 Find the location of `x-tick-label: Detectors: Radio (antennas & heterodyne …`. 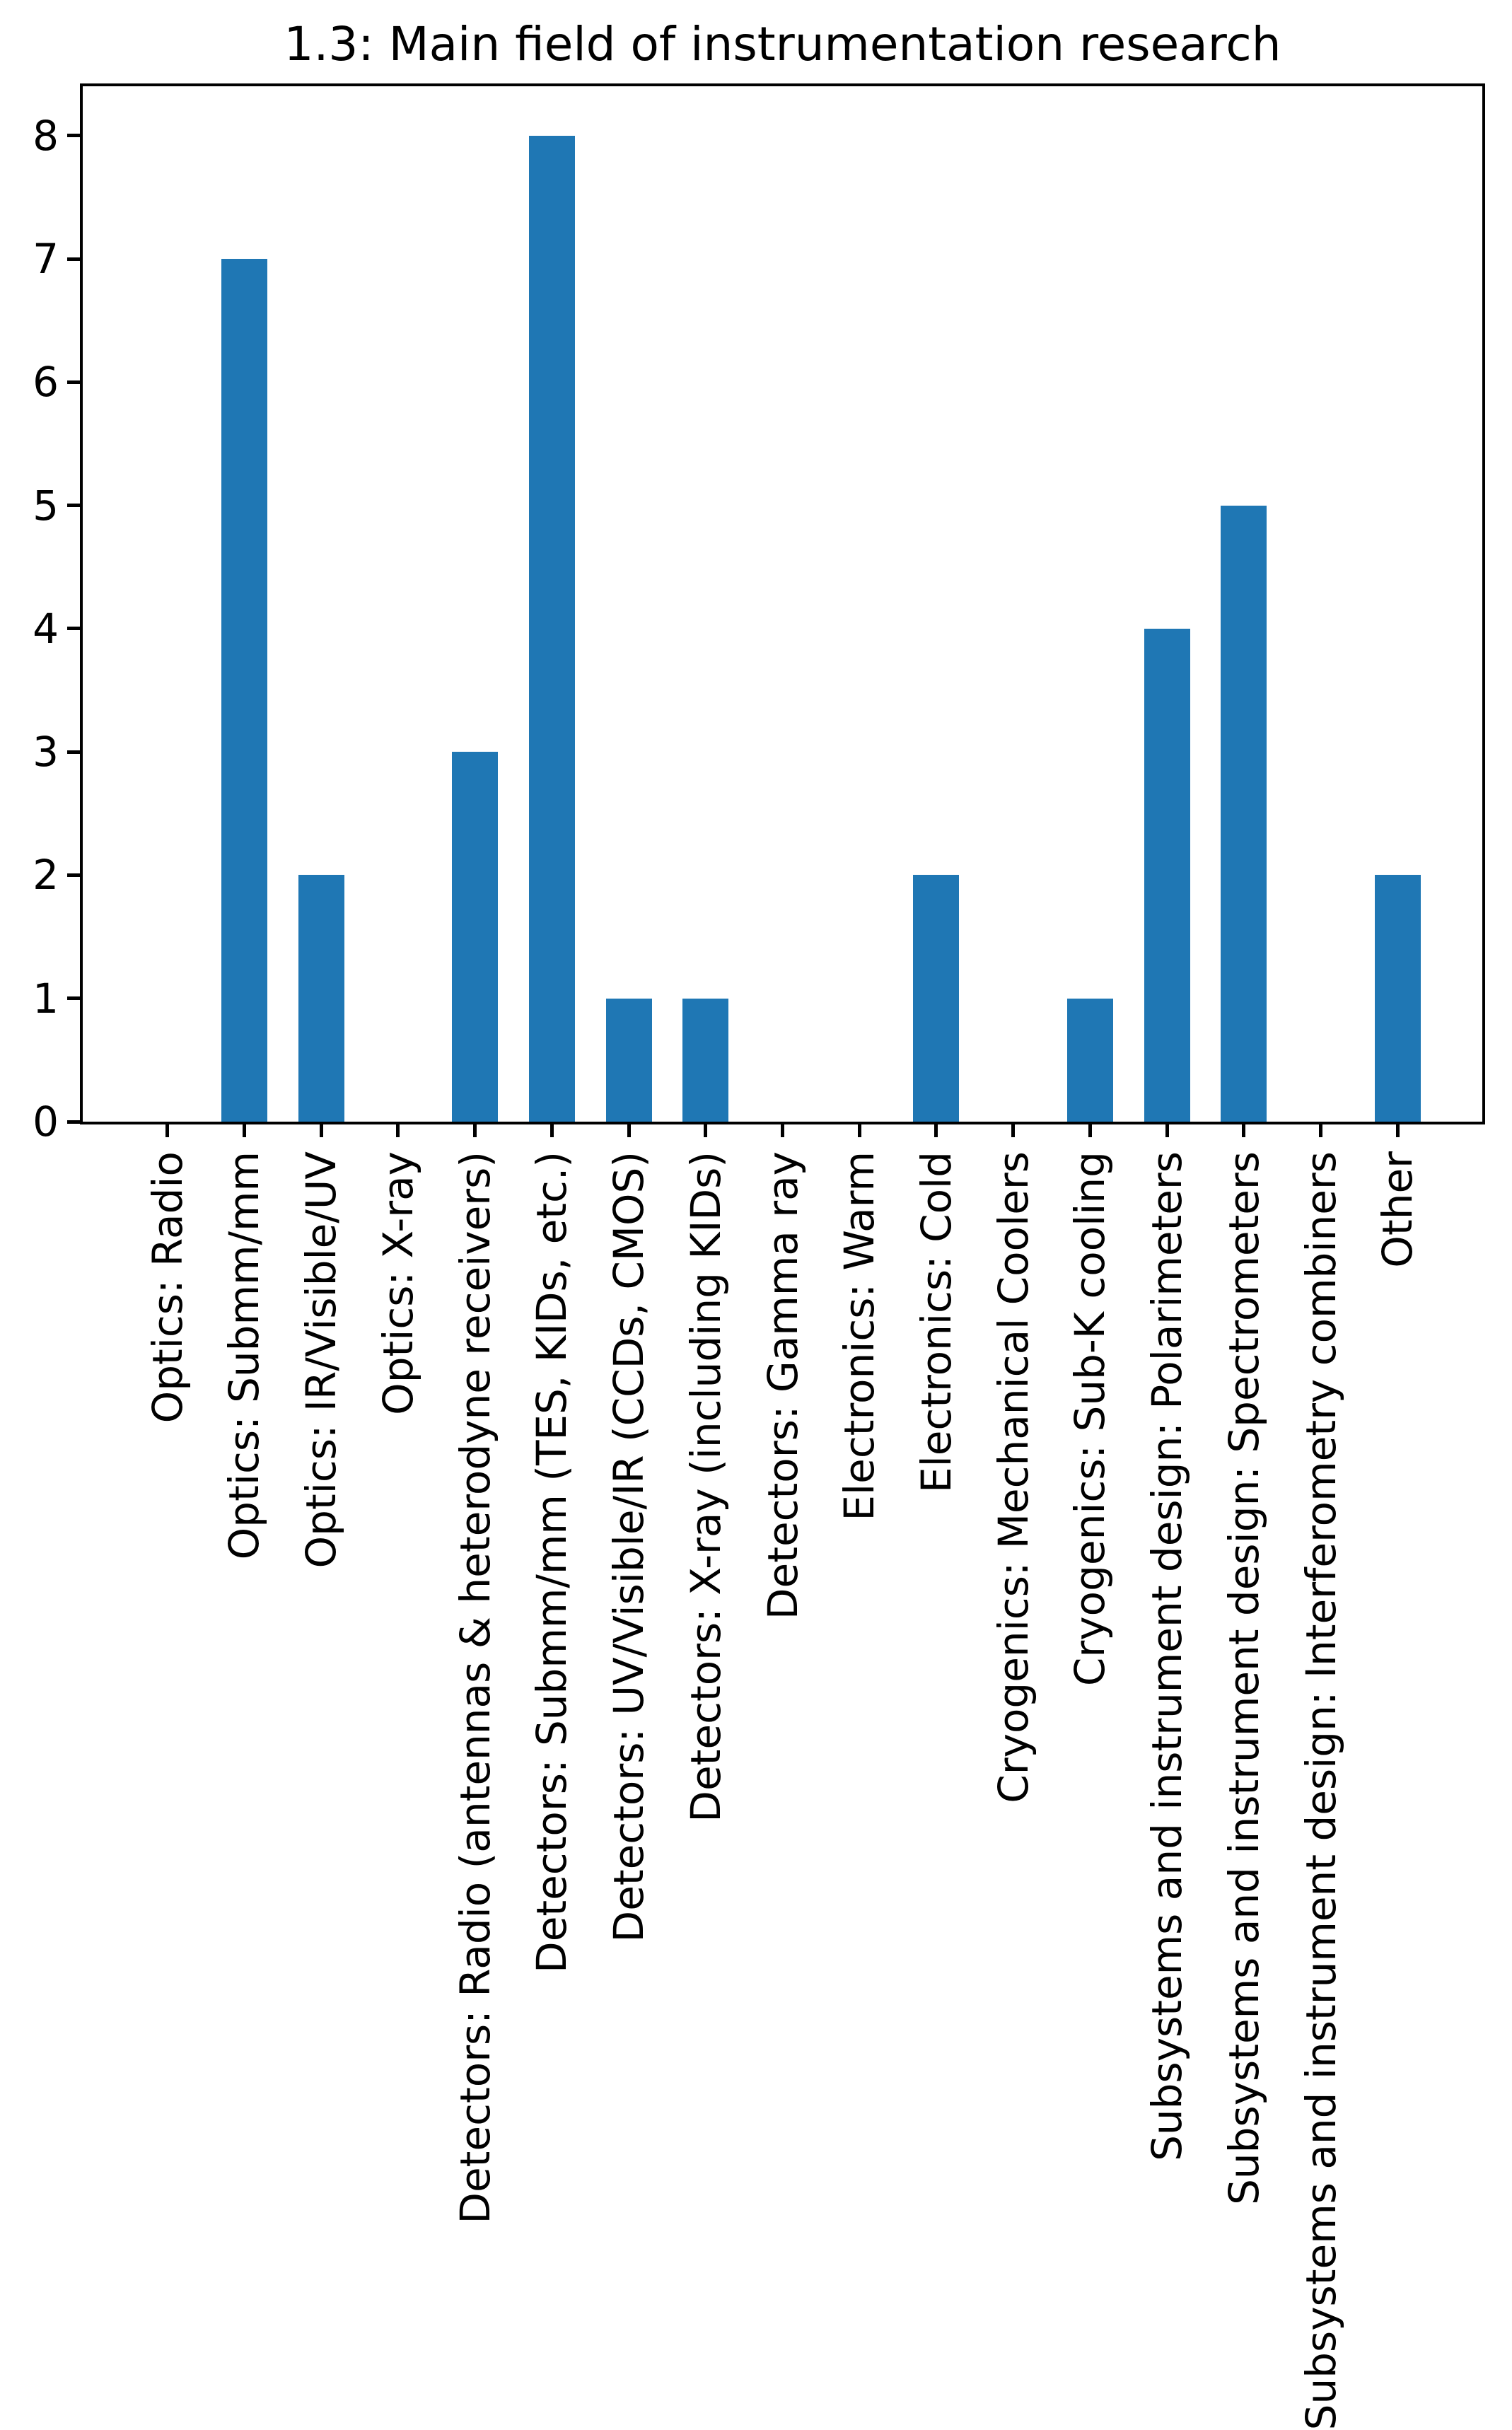

x-tick-label: Detectors: Radio (antennas & heterodyne … is located at coordinates (474, 1688).